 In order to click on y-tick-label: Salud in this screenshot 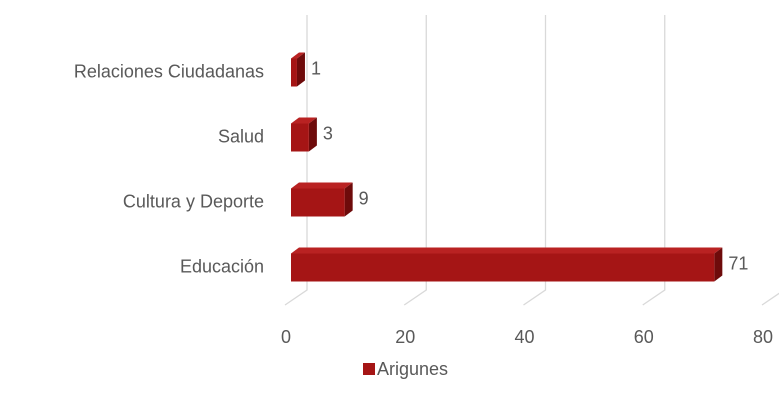, I will do `click(241, 136)`.